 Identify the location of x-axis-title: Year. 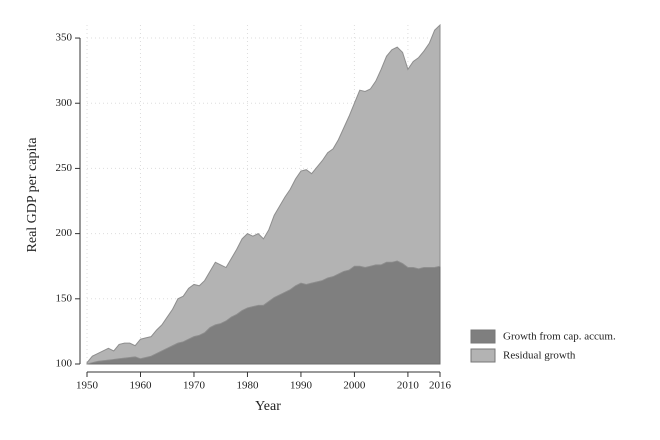
(268, 406).